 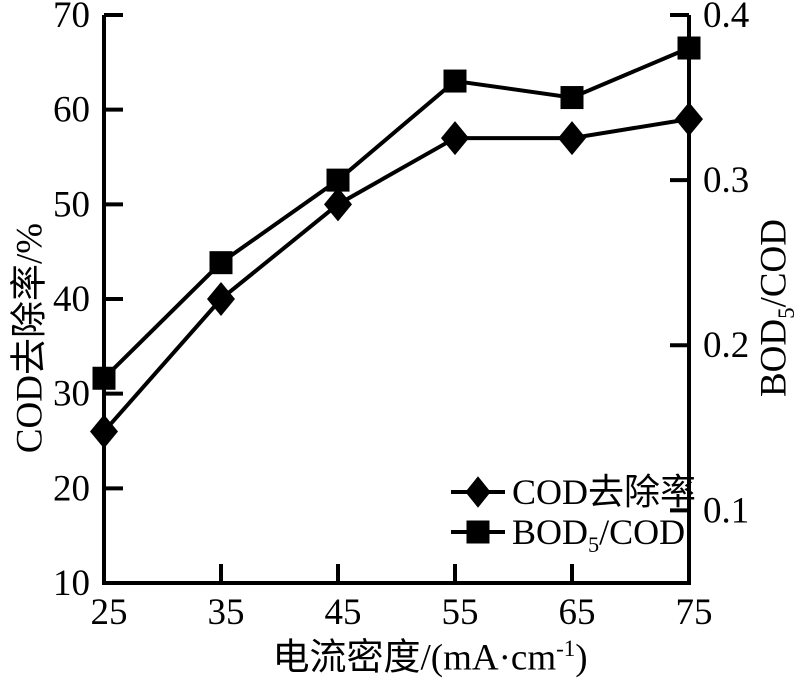 I want to click on legend: COD去除率 BOD5/COD, so click(x=573, y=515).